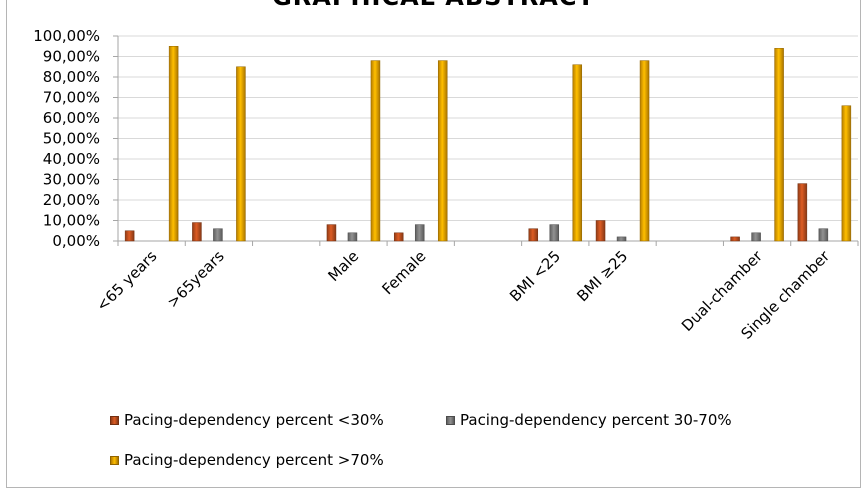 This screenshot has width=865, height=488. Describe the element at coordinates (71, 200) in the screenshot. I see `y-tick-label: 20,00%` at that location.